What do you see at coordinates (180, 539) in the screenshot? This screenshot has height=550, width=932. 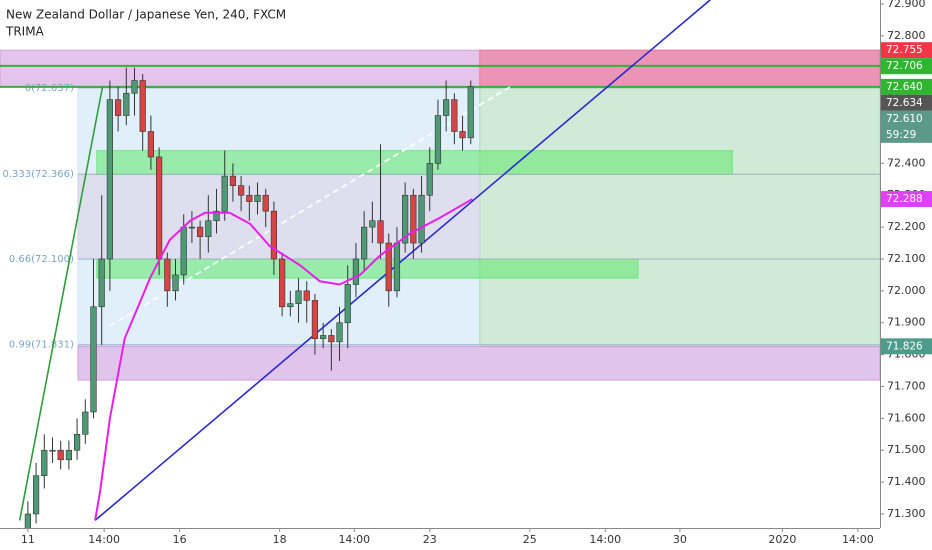 I see `x-tick-label: 16` at bounding box center [180, 539].